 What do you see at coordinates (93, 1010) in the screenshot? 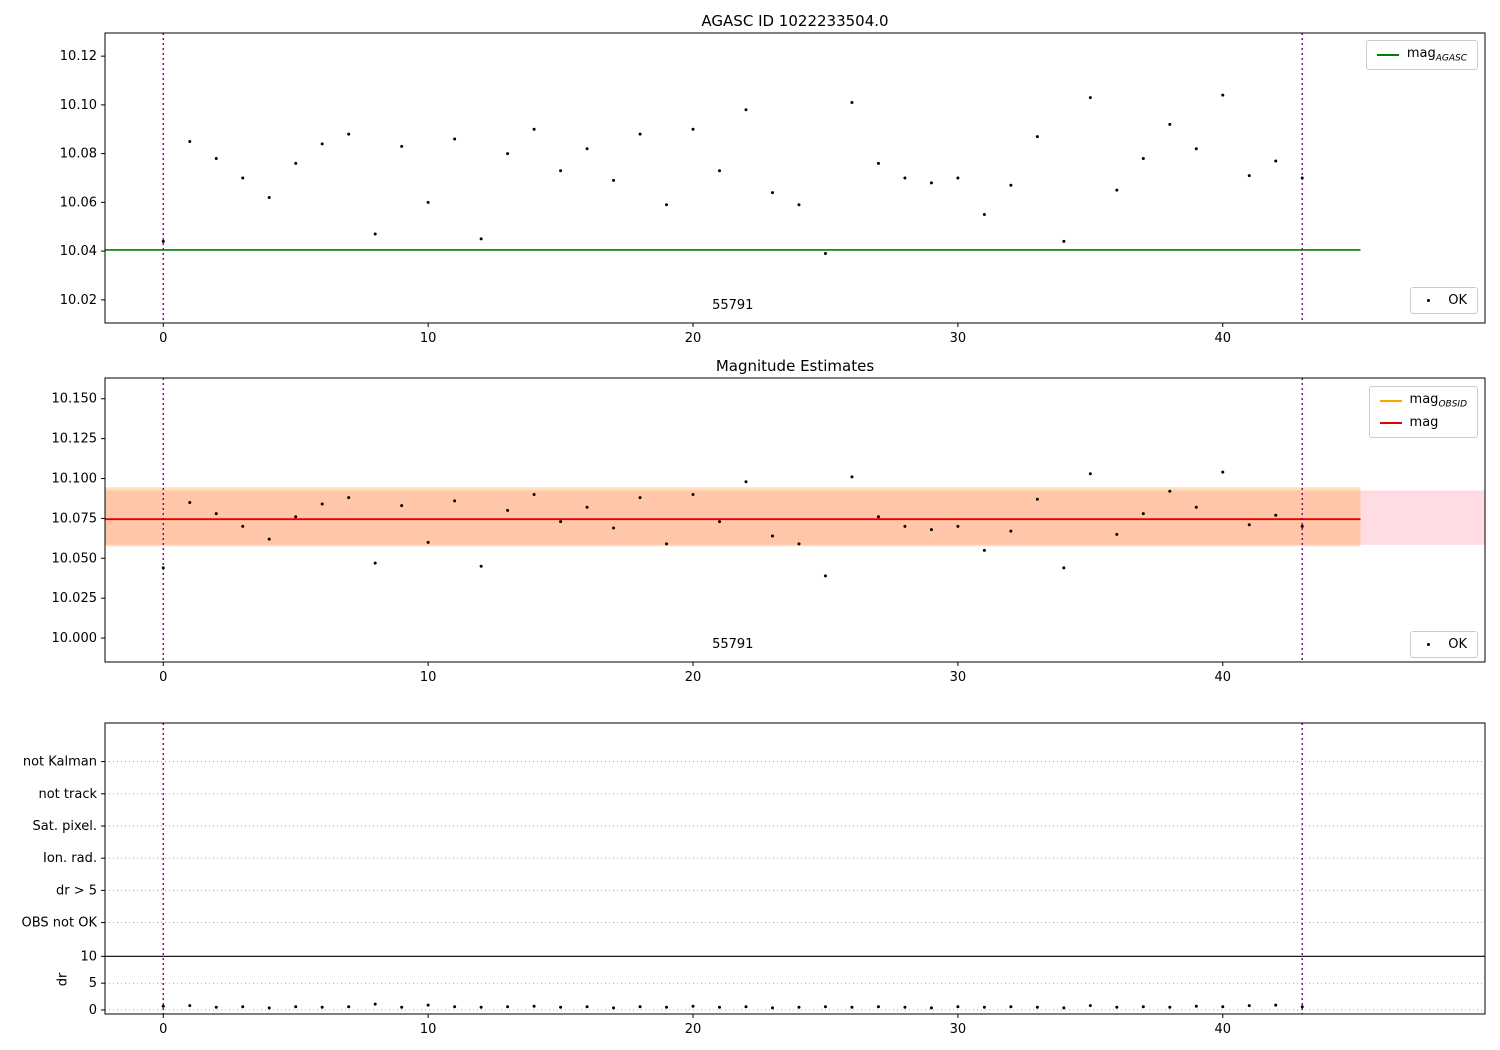
I see `y-tick-label: 0` at bounding box center [93, 1010].